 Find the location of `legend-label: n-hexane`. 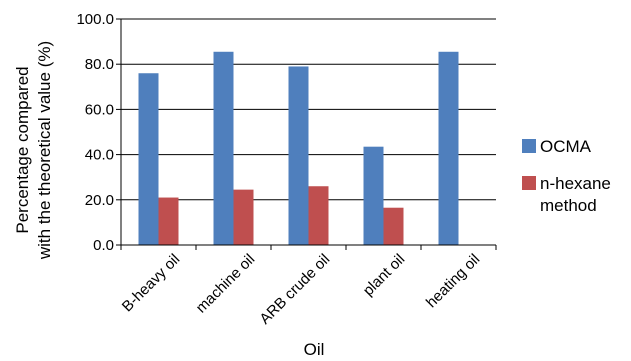

legend-label: n-hexane is located at coordinates (575, 183).